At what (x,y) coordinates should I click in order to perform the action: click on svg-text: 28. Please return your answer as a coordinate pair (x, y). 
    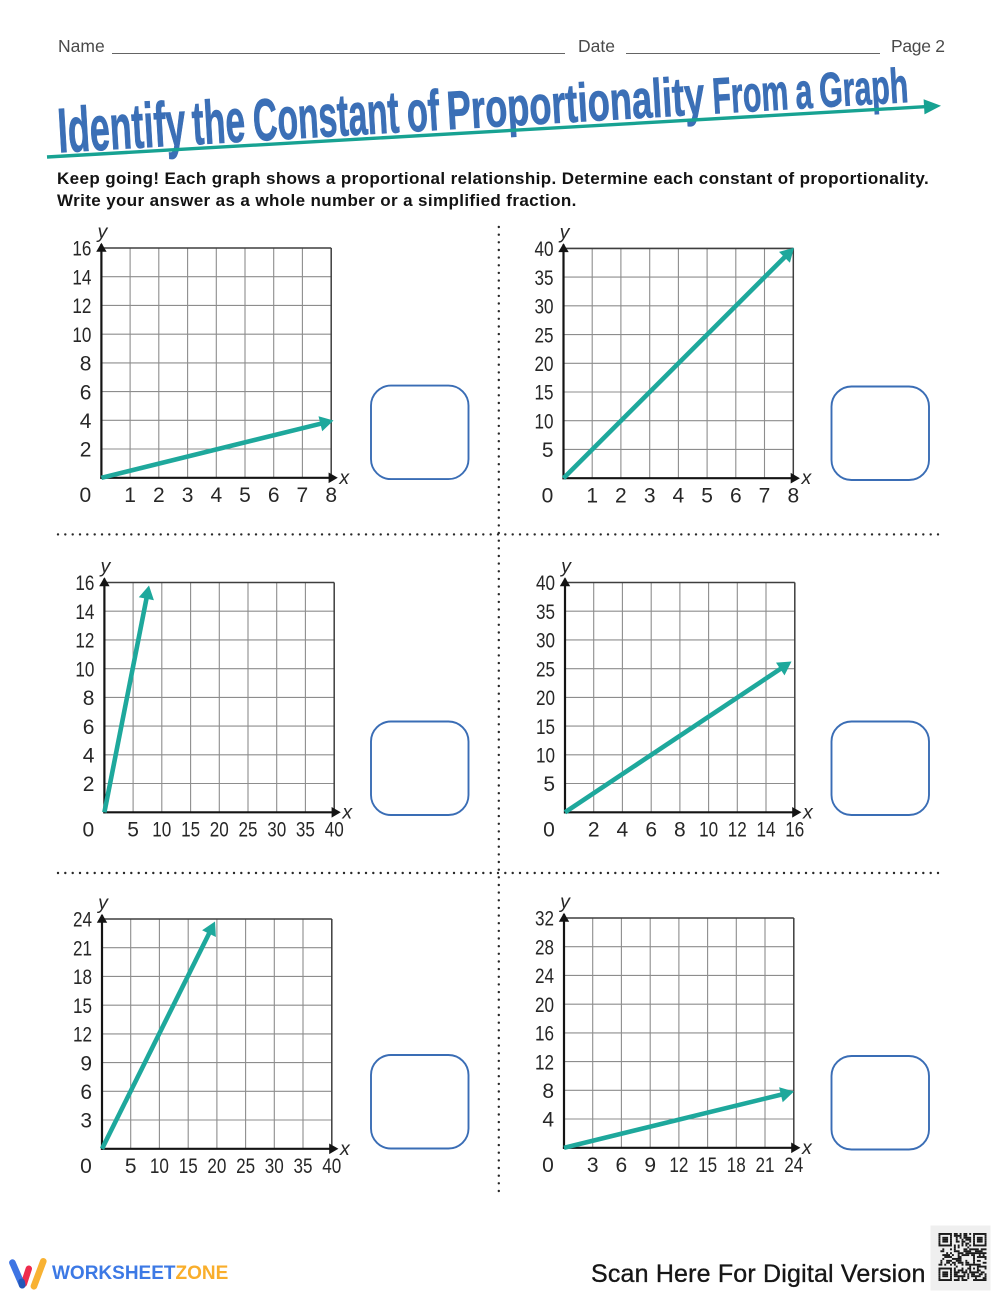
    Looking at the image, I should click on (544, 947).